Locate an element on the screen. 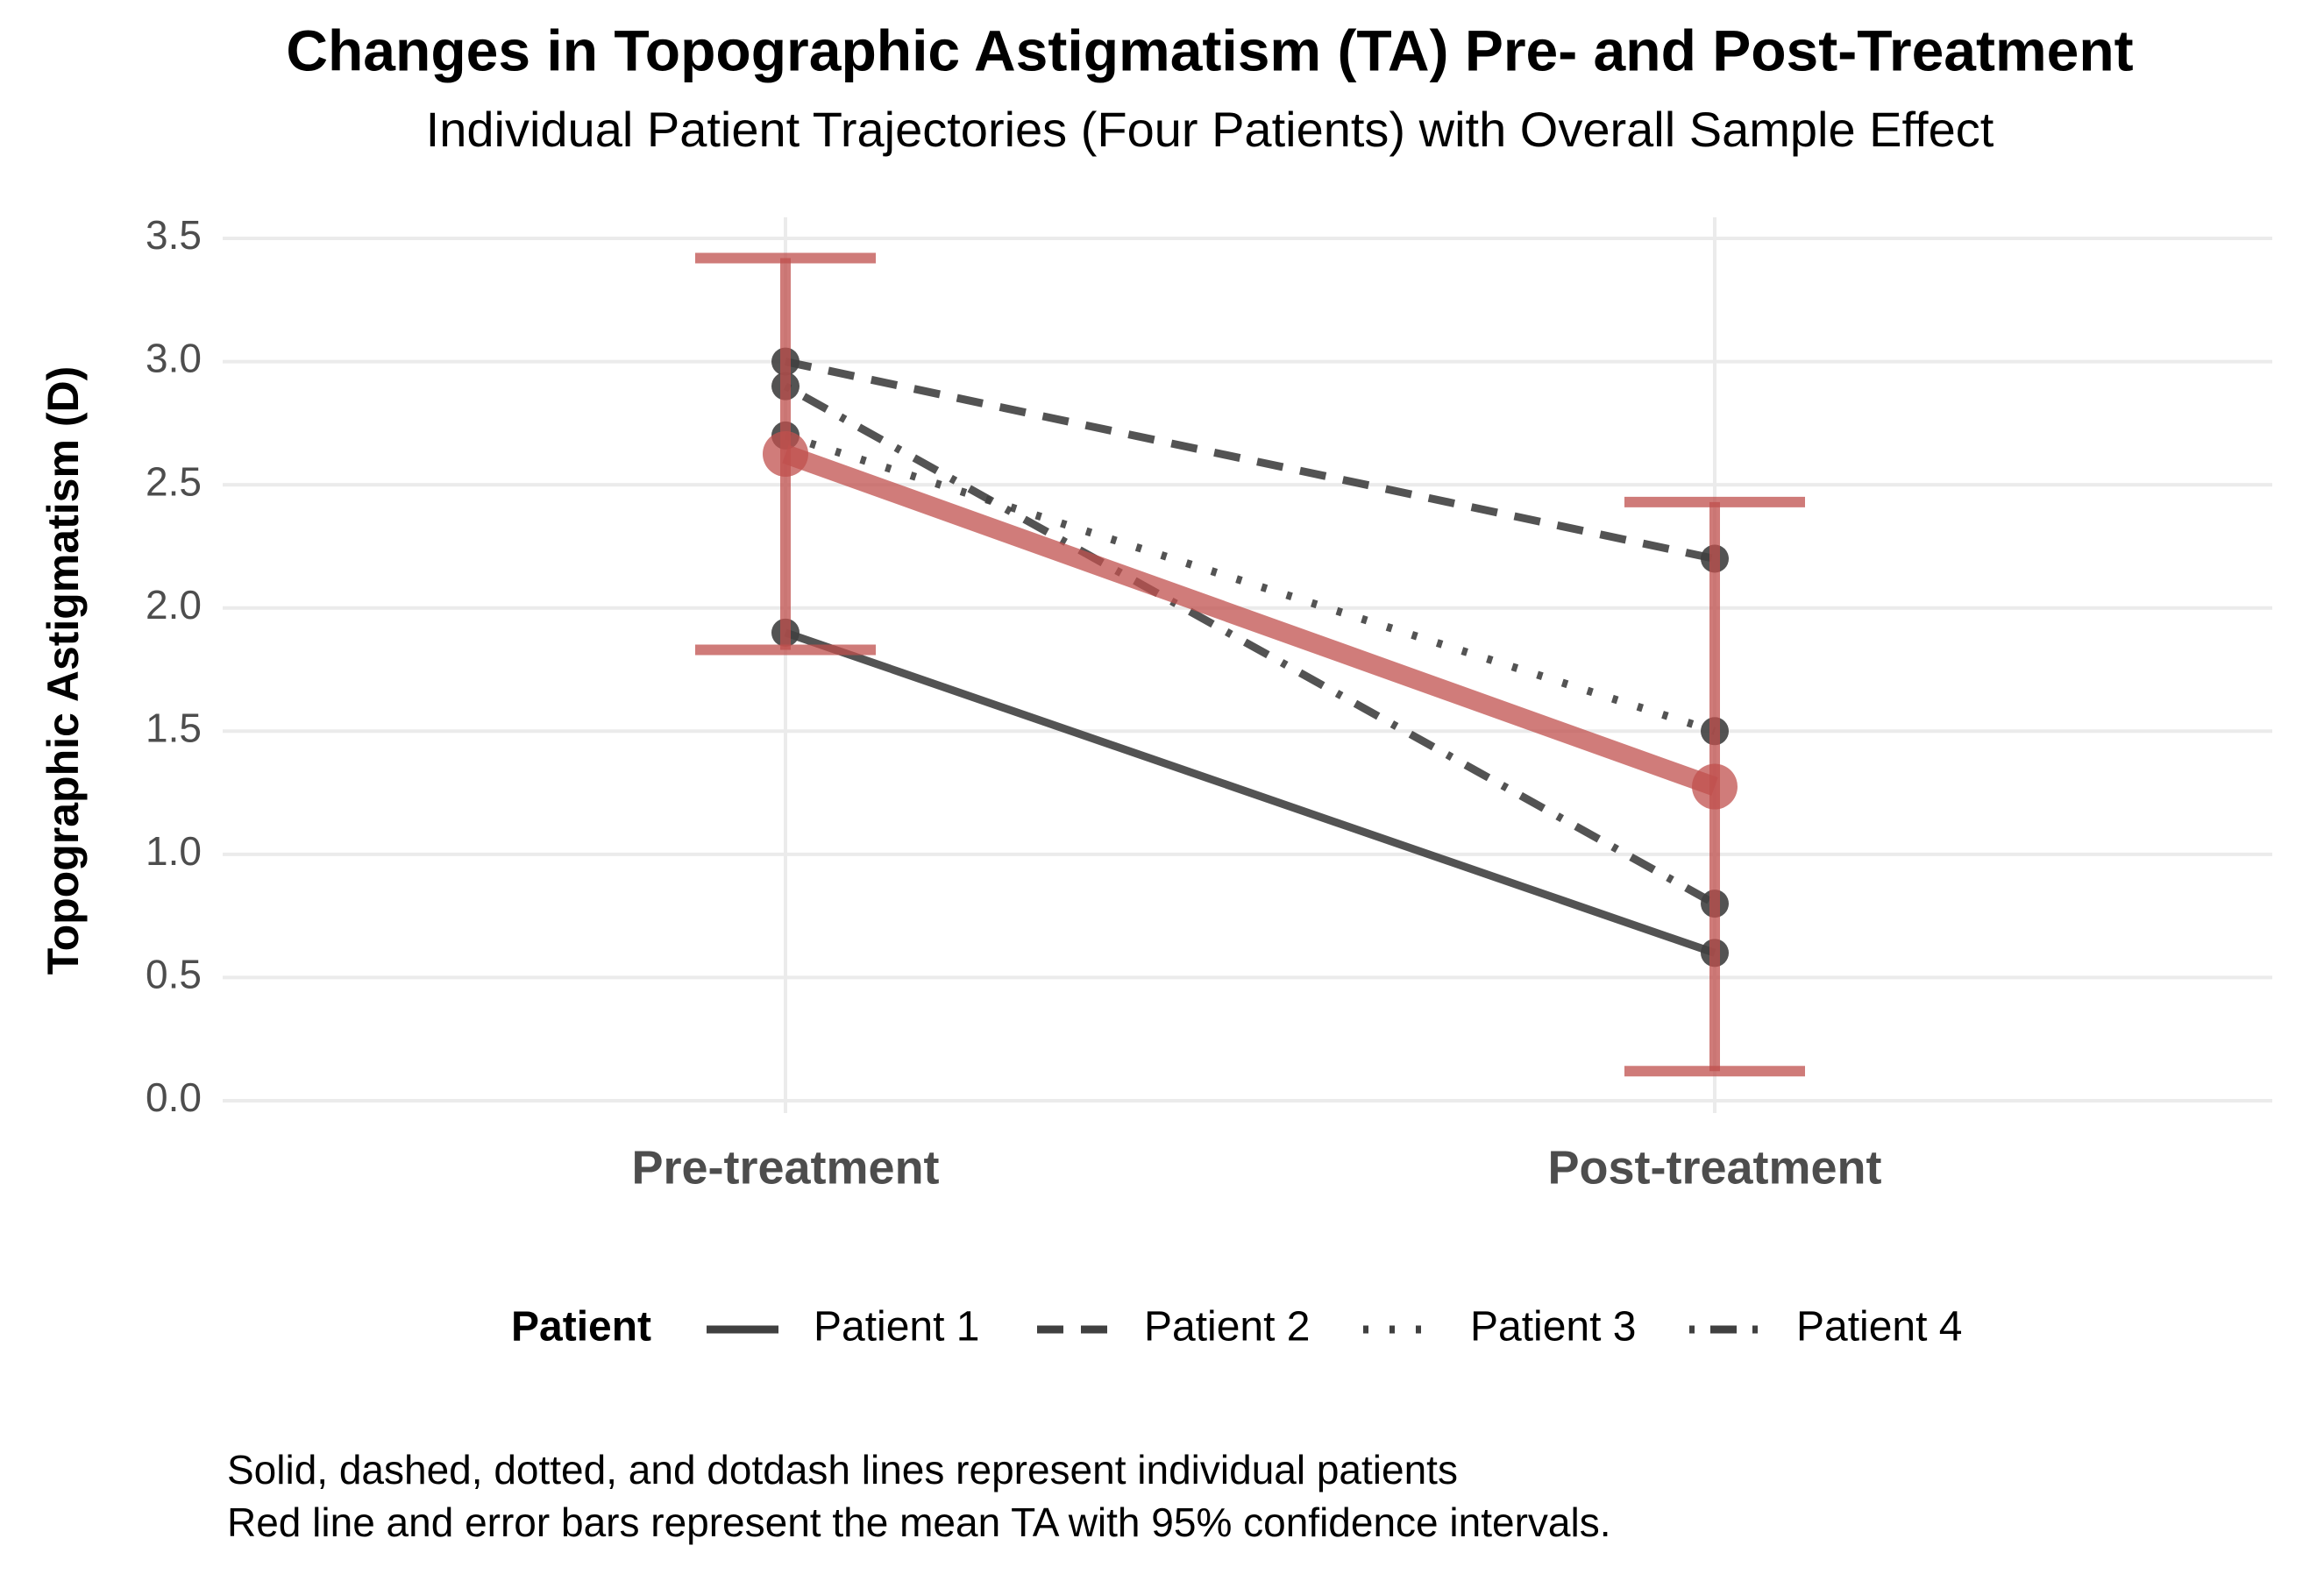  mean-line is located at coordinates (1250, 620).